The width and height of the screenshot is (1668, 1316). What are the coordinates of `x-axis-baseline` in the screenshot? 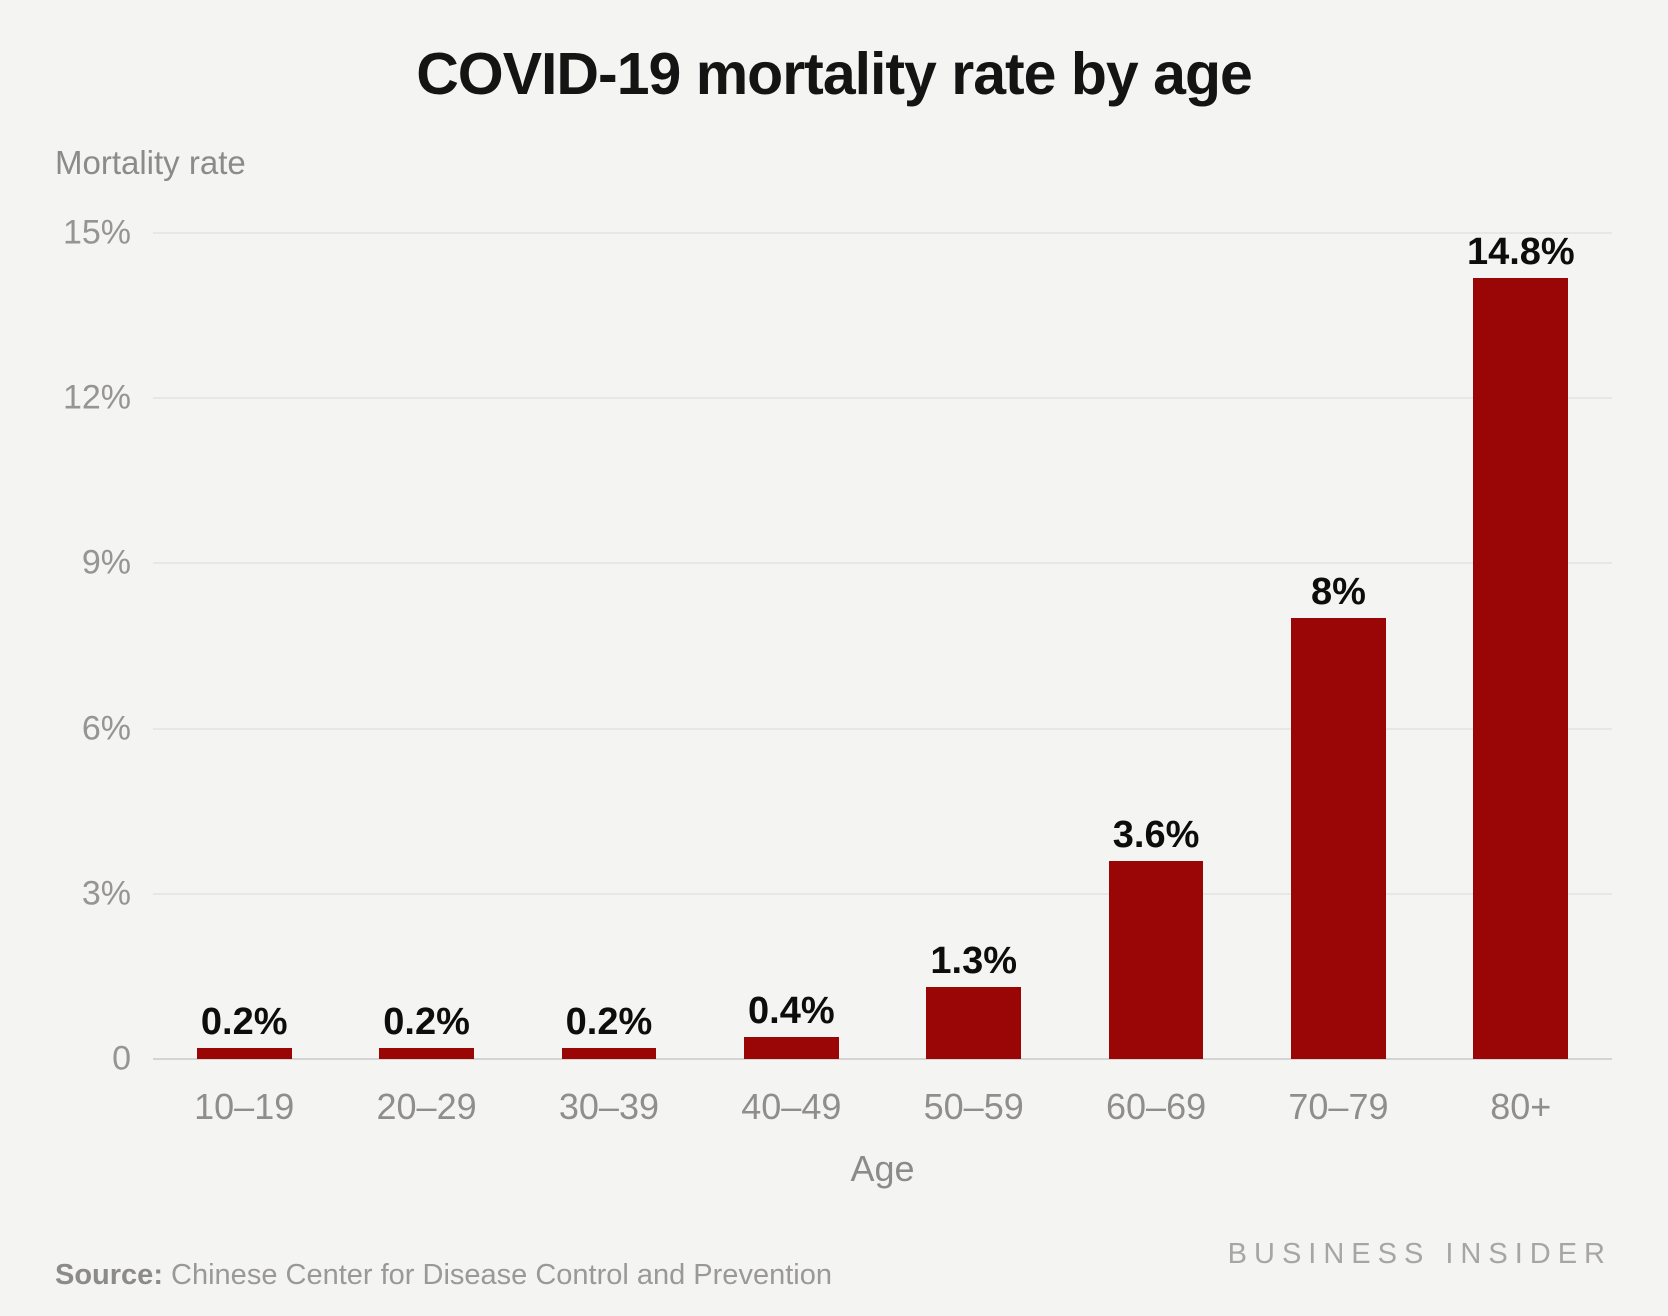 It's located at (882, 1059).